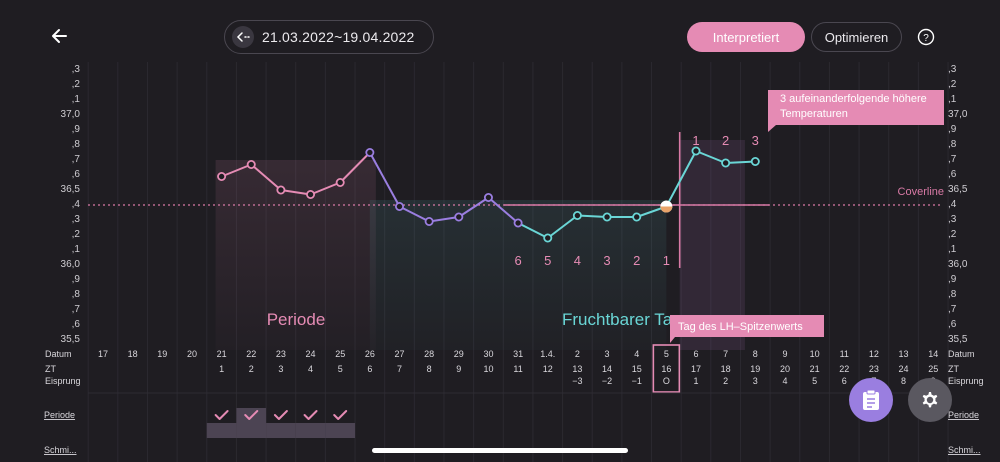 Image resolution: width=1000 pixels, height=462 pixels. I want to click on home-indicator, so click(500, 450).